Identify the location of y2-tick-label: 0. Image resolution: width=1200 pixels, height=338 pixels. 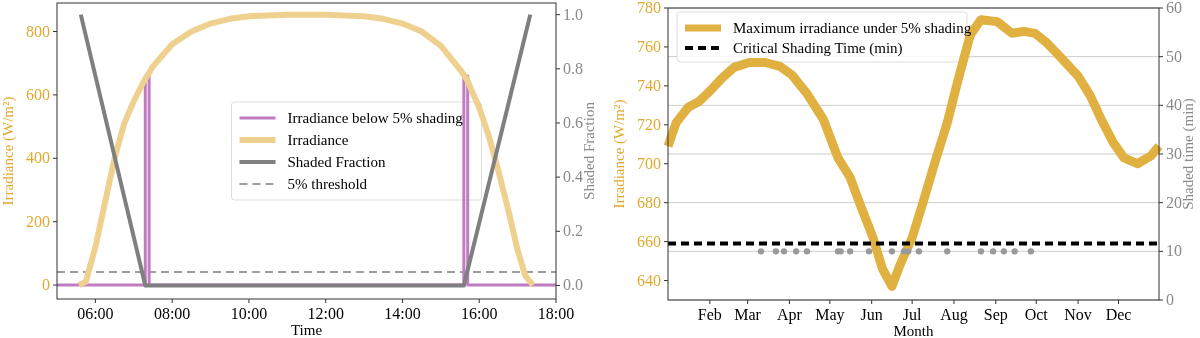
(1170, 299).